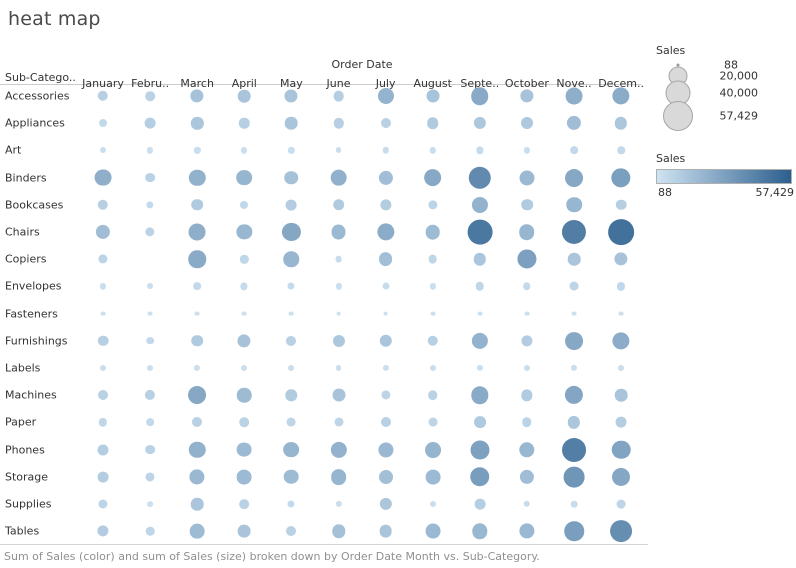 Image resolution: width=796 pixels, height=568 pixels. Describe the element at coordinates (36, 341) in the screenshot. I see `row-header: Furnishings` at that location.